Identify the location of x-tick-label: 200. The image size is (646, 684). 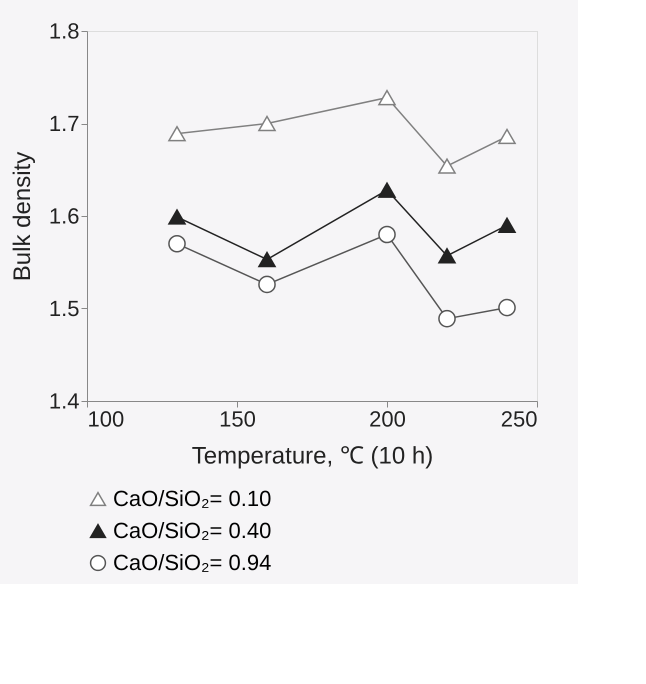
(387, 419).